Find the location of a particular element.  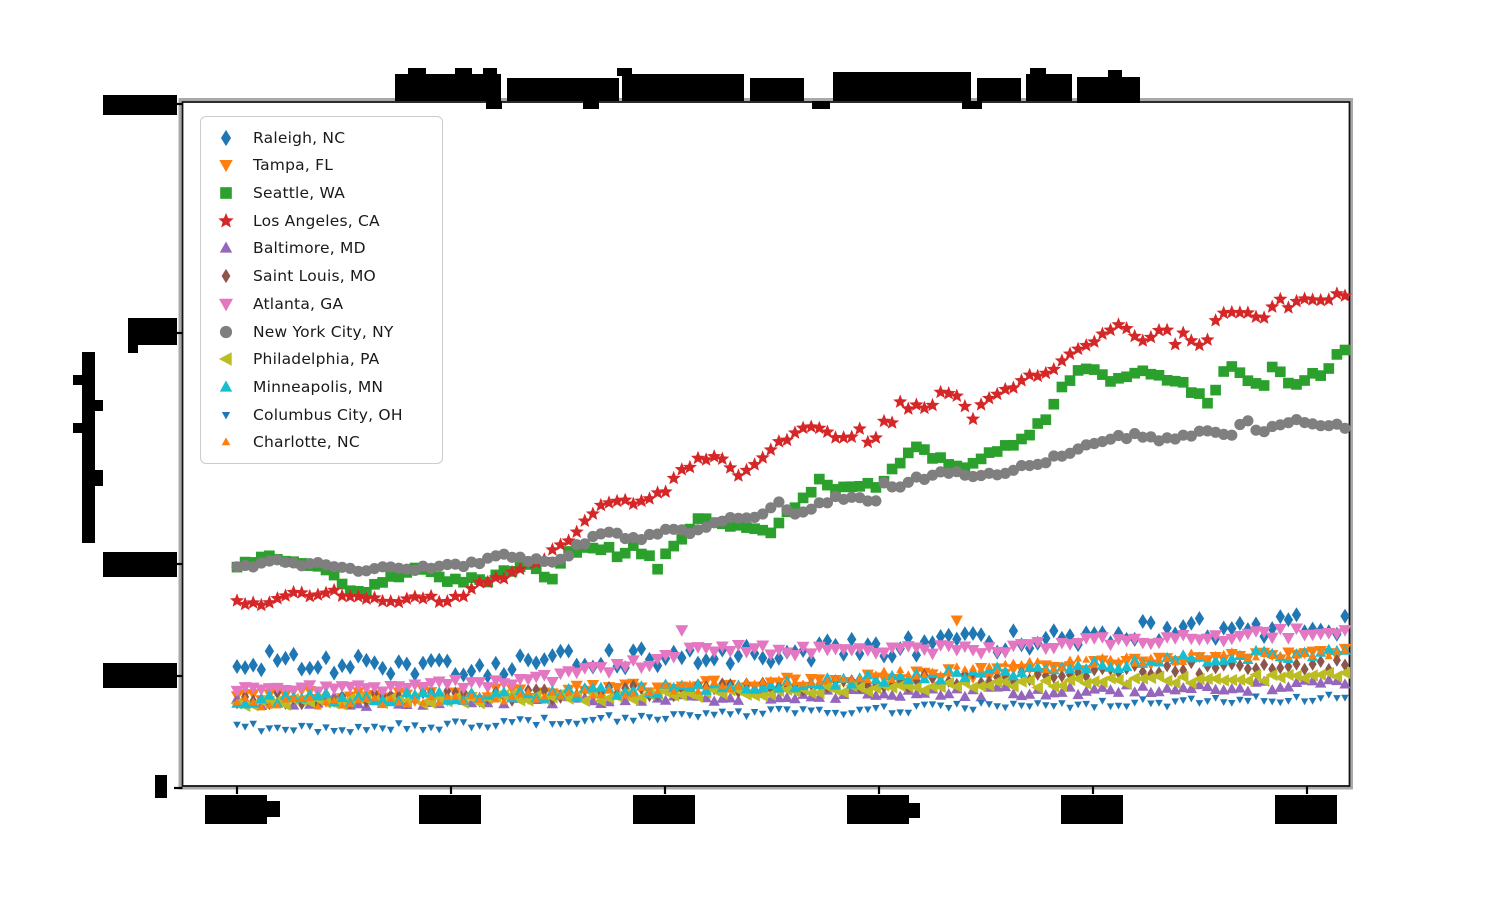

legend-item-atlanta: Atlanta, GA is located at coordinates (326, 303).